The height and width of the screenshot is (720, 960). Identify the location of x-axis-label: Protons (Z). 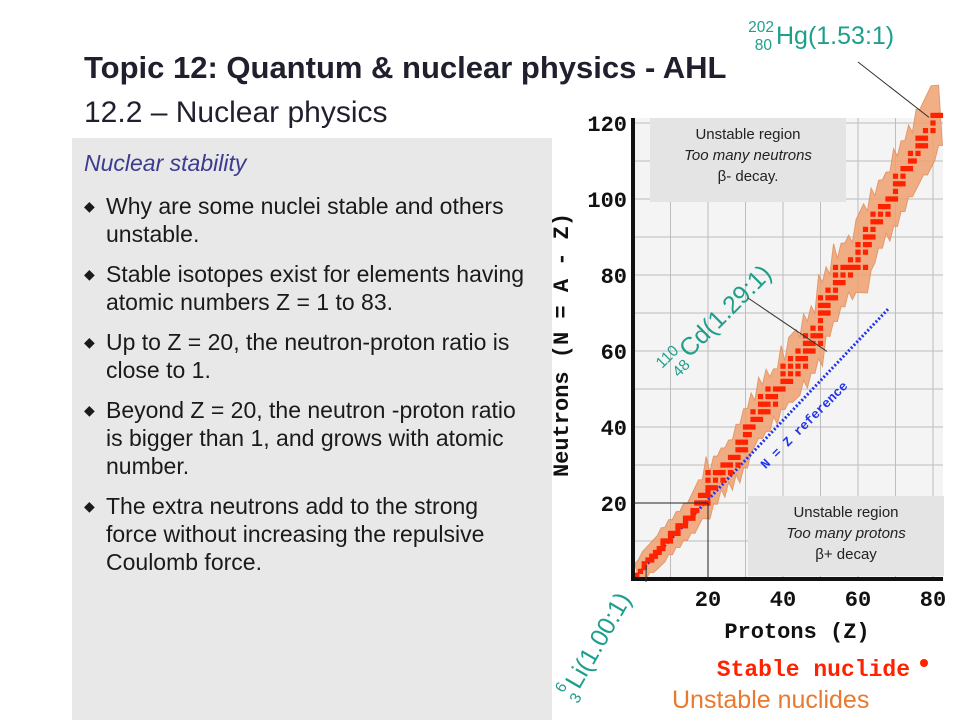
(796, 632).